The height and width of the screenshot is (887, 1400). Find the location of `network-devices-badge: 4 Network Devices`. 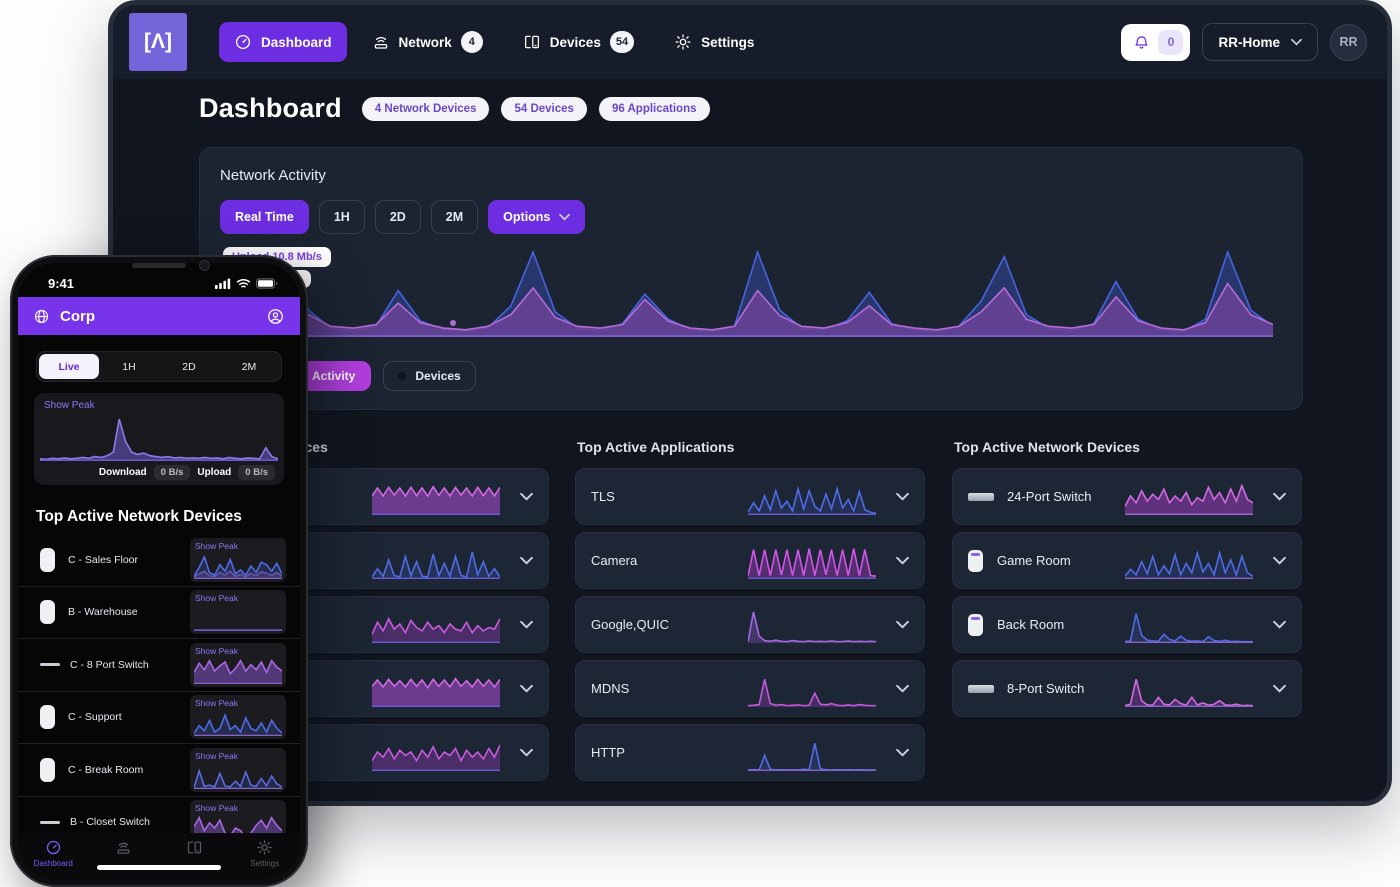

network-devices-badge: 4 Network Devices is located at coordinates (425, 108).